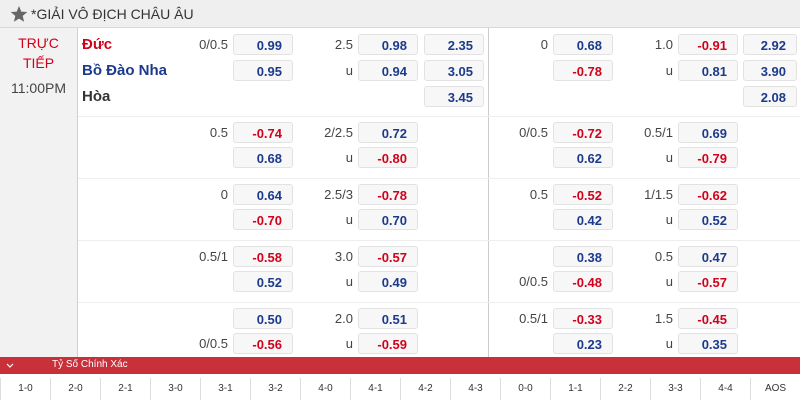  What do you see at coordinates (475, 389) in the screenshot?
I see `score-option: 4-3` at bounding box center [475, 389].